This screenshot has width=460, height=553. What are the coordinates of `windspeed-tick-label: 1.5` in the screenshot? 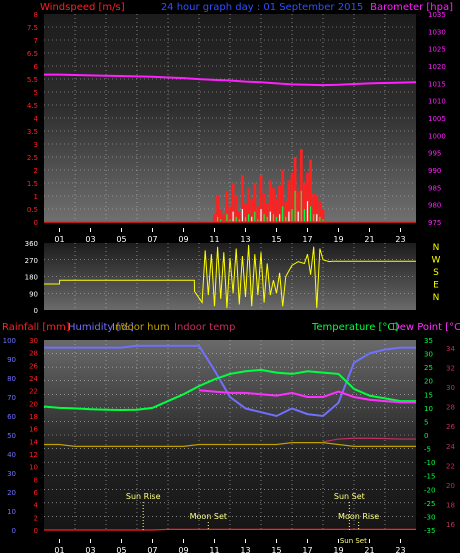 It's located at (32, 184).